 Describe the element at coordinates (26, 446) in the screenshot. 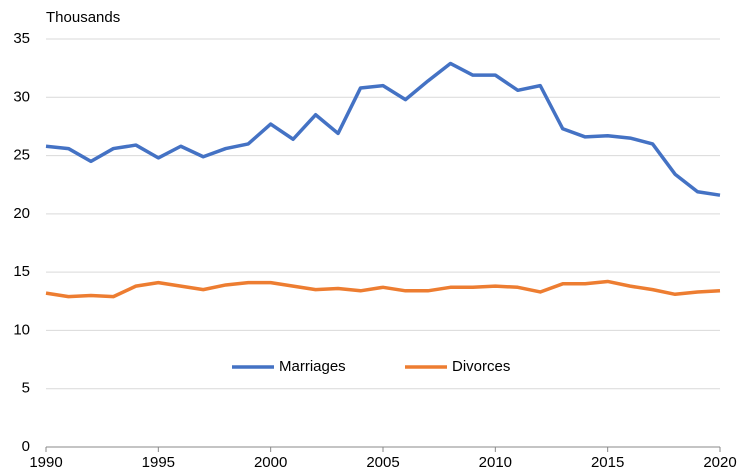

I see `y-tick-label: 0` at that location.